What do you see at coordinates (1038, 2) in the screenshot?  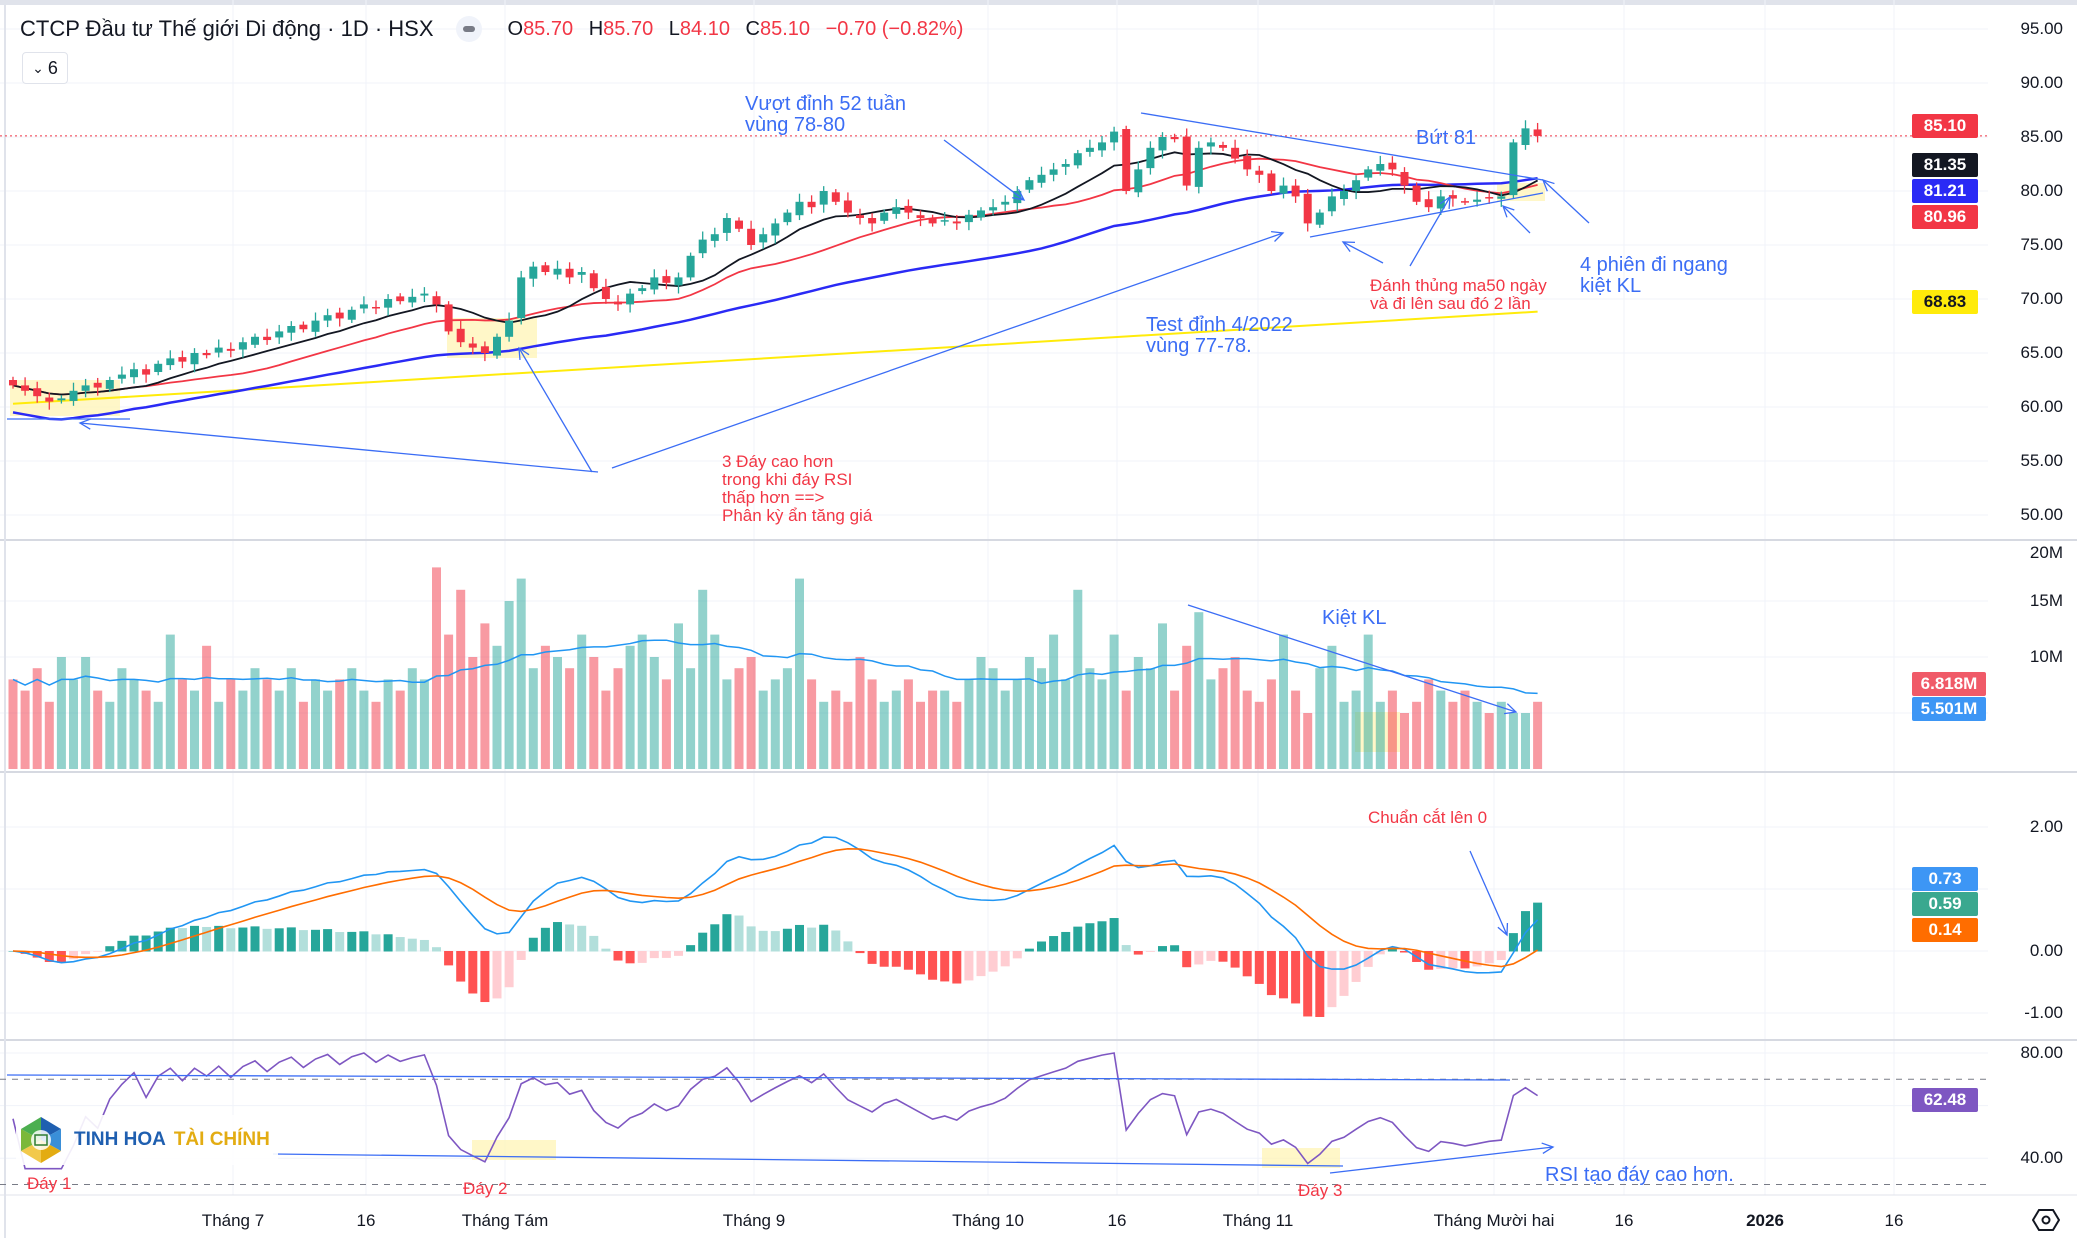 I see `top-border` at bounding box center [1038, 2].